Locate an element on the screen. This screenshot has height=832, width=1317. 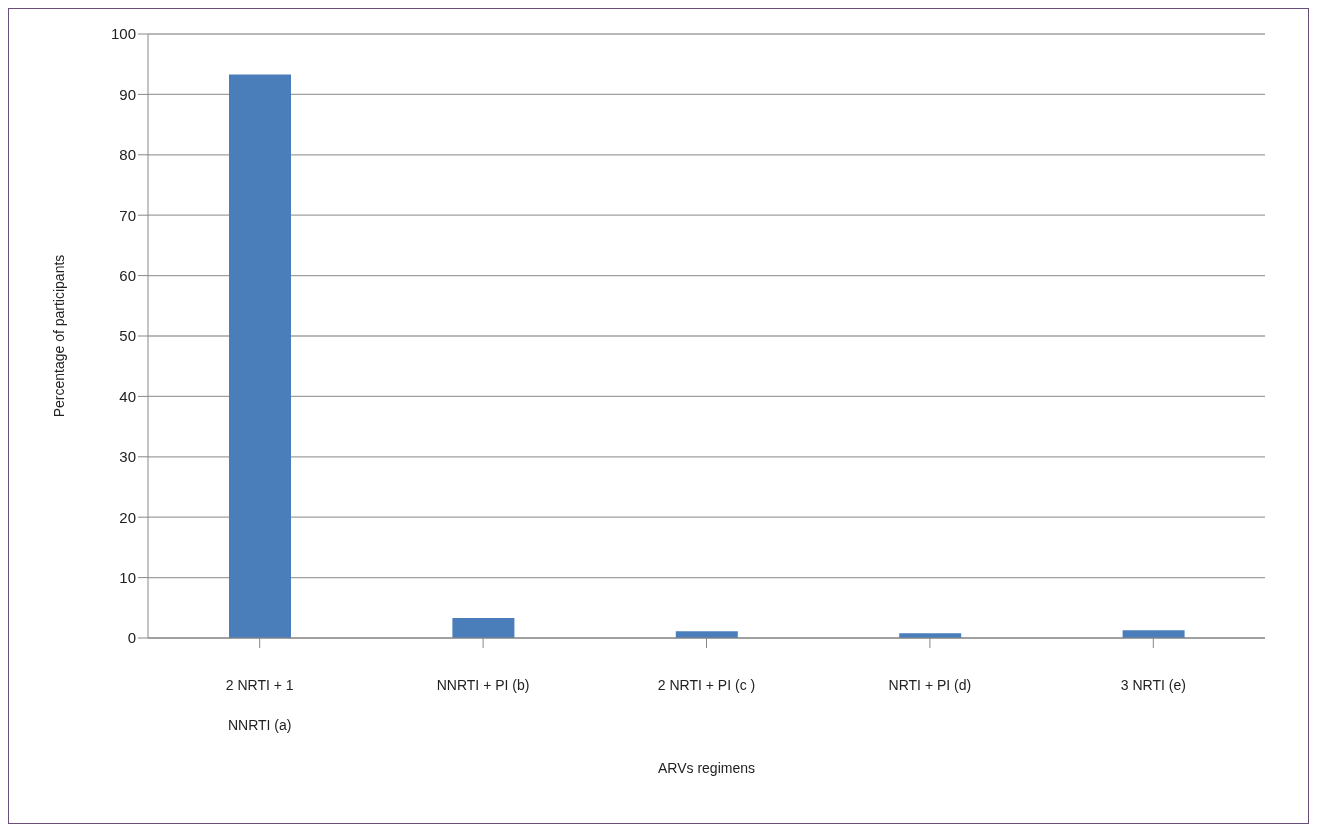
x-axis-title: ARVs regimens is located at coordinates (706, 768).